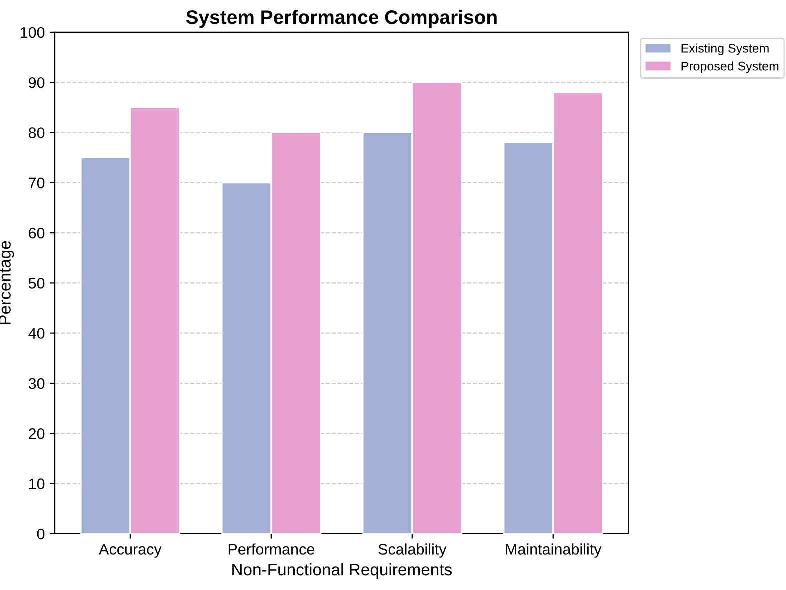 The width and height of the screenshot is (786, 590). I want to click on y-tick-label: 40, so click(36, 334).